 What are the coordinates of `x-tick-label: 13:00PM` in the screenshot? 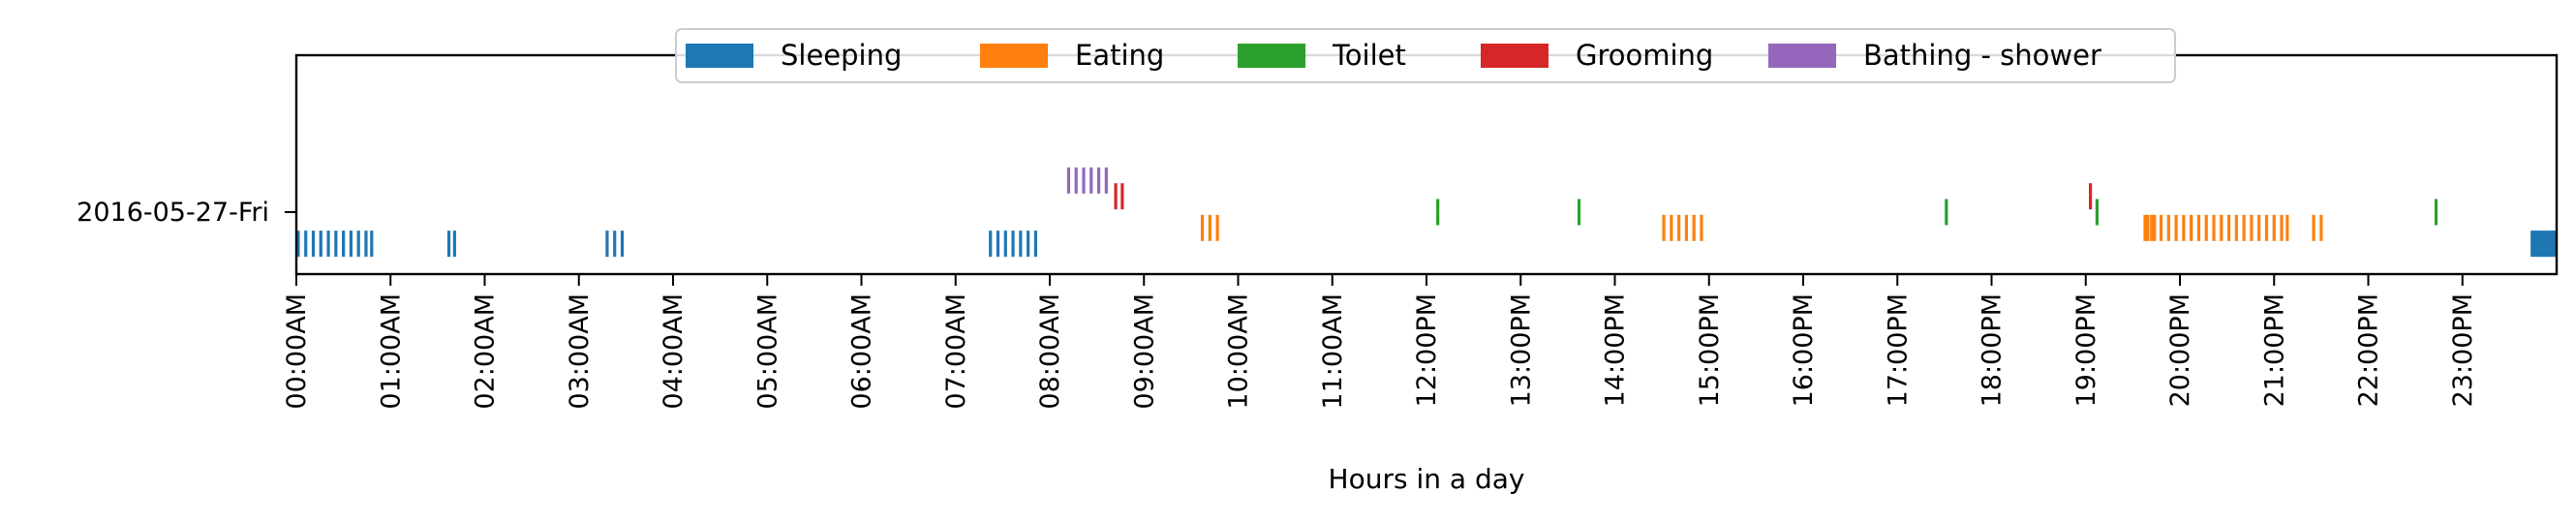 It's located at (1521, 350).